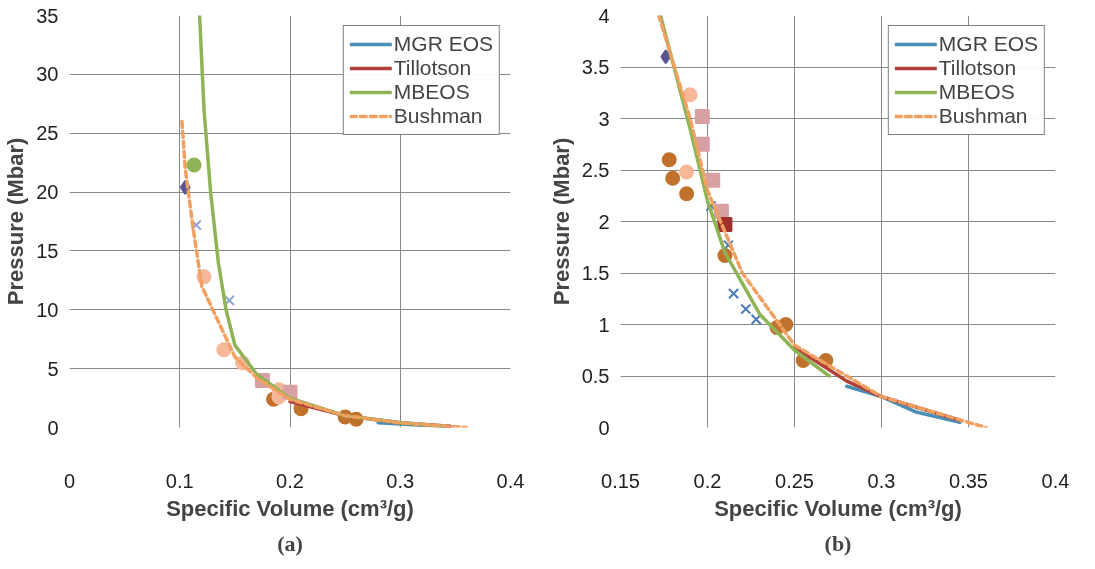 This screenshot has height=569, width=1095. Describe the element at coordinates (604, 15) in the screenshot. I see `y-tick-label: 4` at that location.